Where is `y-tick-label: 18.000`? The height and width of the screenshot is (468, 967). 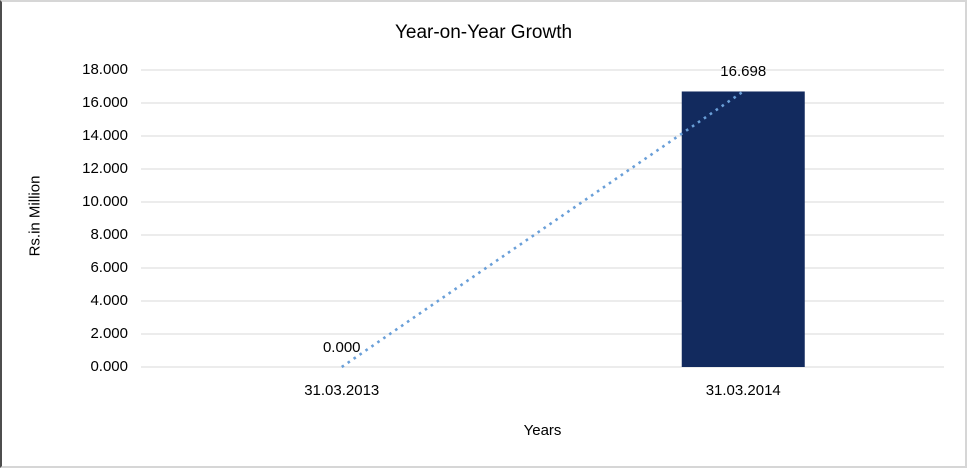
y-tick-label: 18.000 is located at coordinates (105, 69).